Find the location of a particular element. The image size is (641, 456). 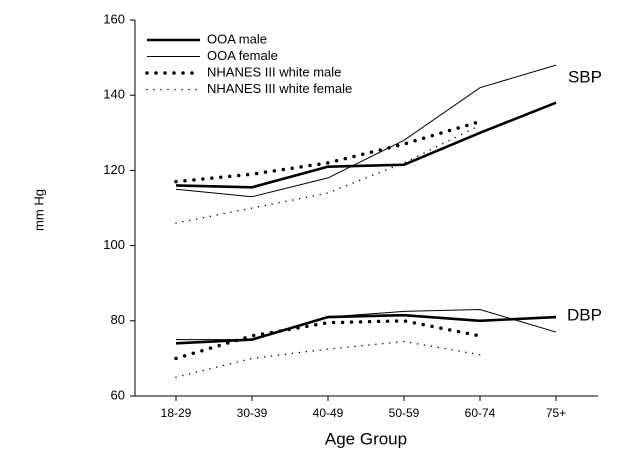

x-tick-label: 18-29 is located at coordinates (176, 413).